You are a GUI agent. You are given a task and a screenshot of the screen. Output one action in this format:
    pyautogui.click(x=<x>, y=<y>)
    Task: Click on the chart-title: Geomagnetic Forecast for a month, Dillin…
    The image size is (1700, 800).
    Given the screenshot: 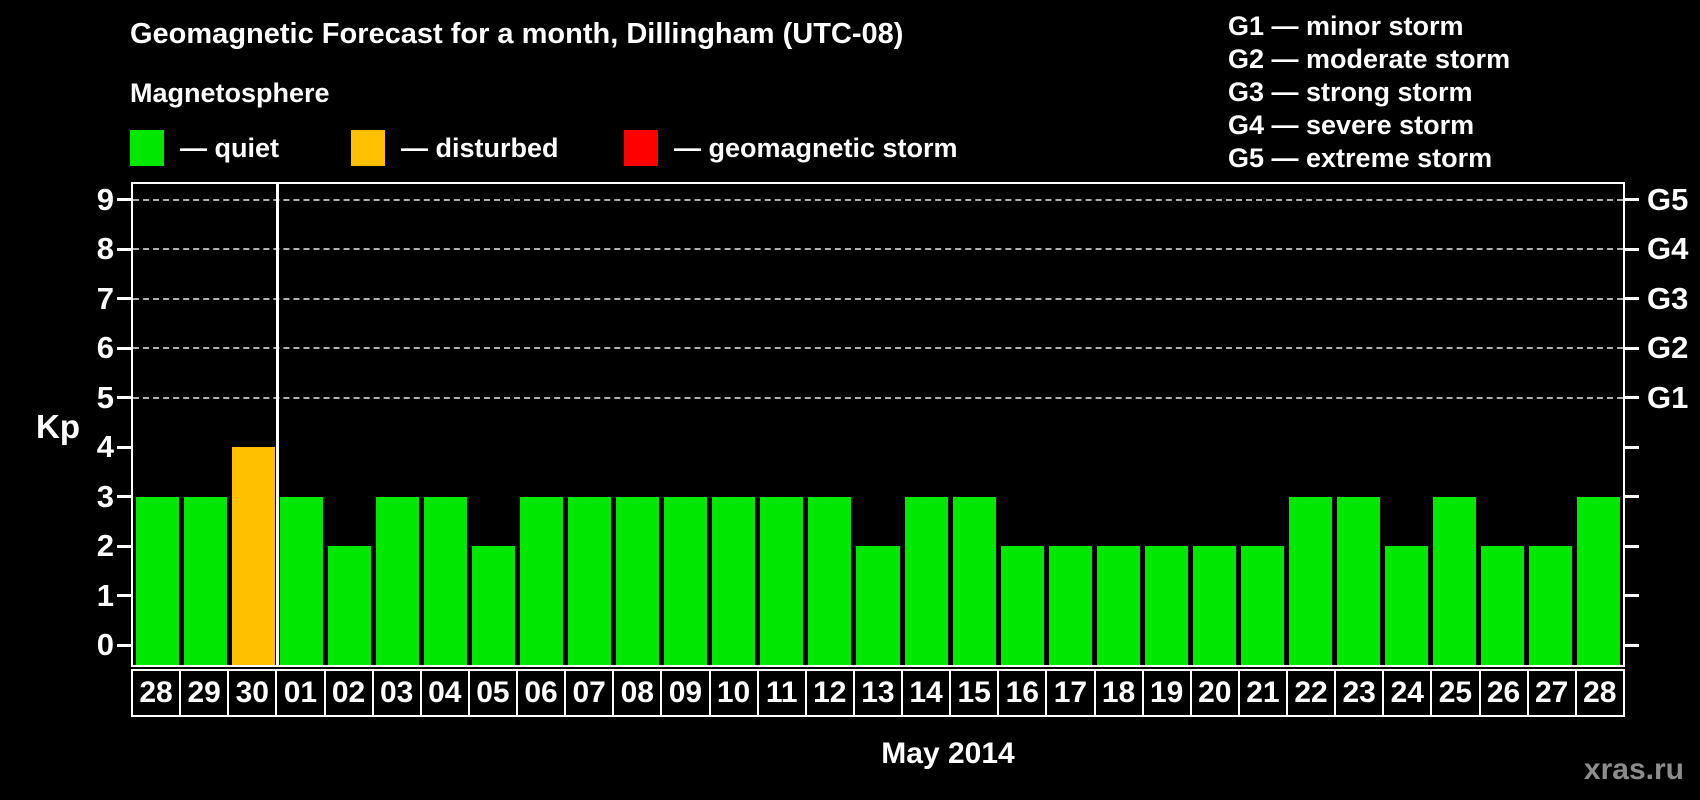 What is the action you would take?
    pyautogui.click(x=517, y=34)
    